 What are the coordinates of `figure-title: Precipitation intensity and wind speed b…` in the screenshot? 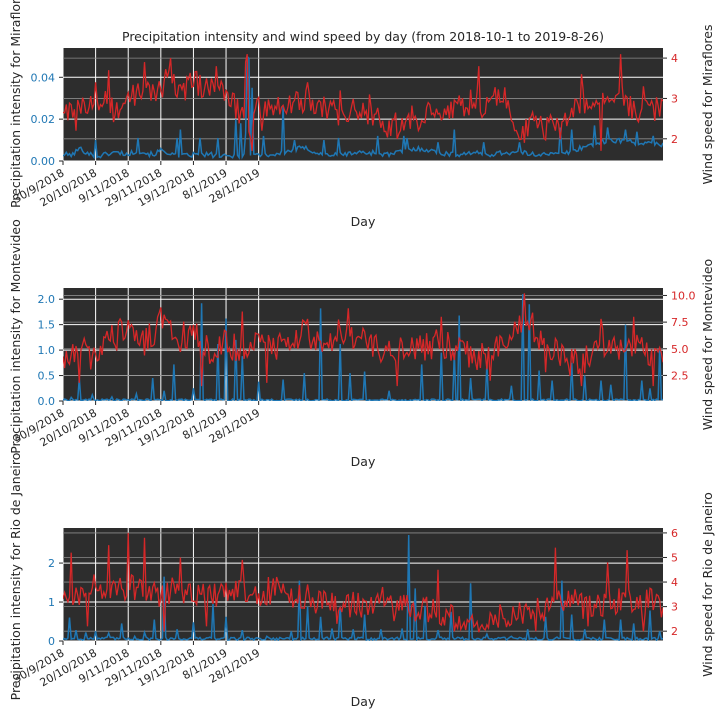 It's located at (363, 36).